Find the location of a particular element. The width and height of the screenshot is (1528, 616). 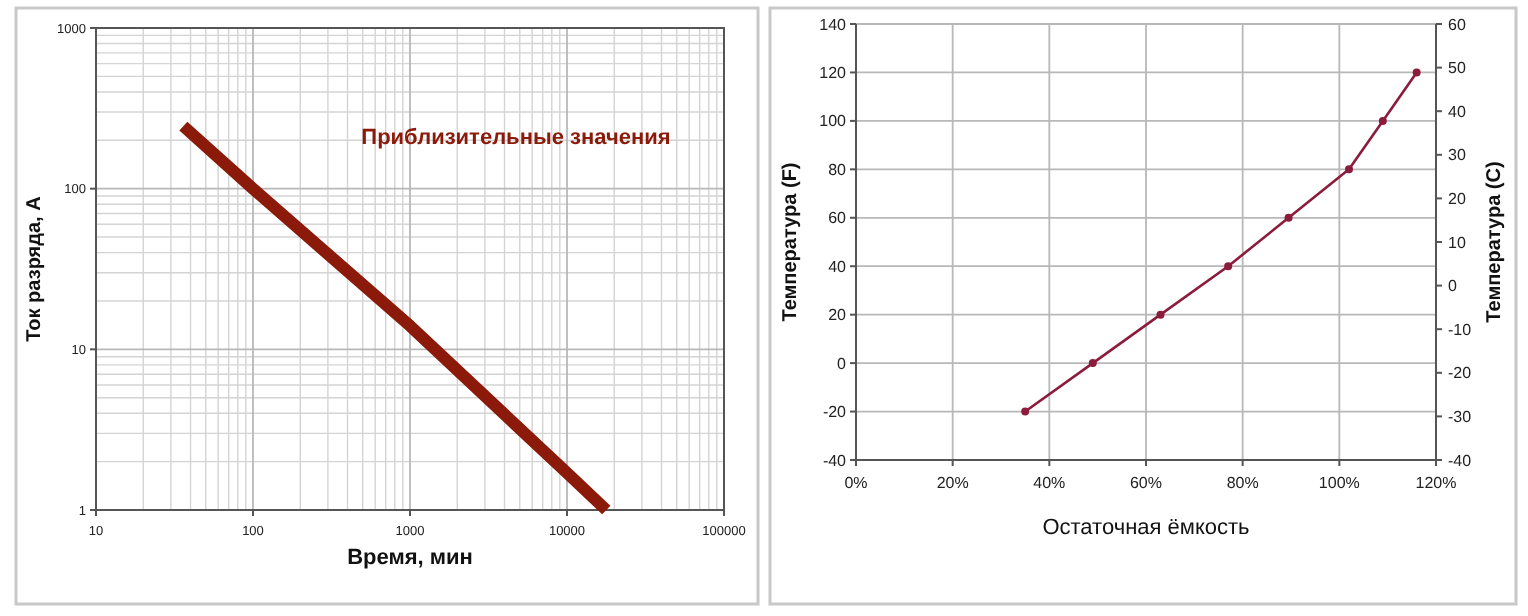

y2-tick-label: 20 is located at coordinates (1457, 199).